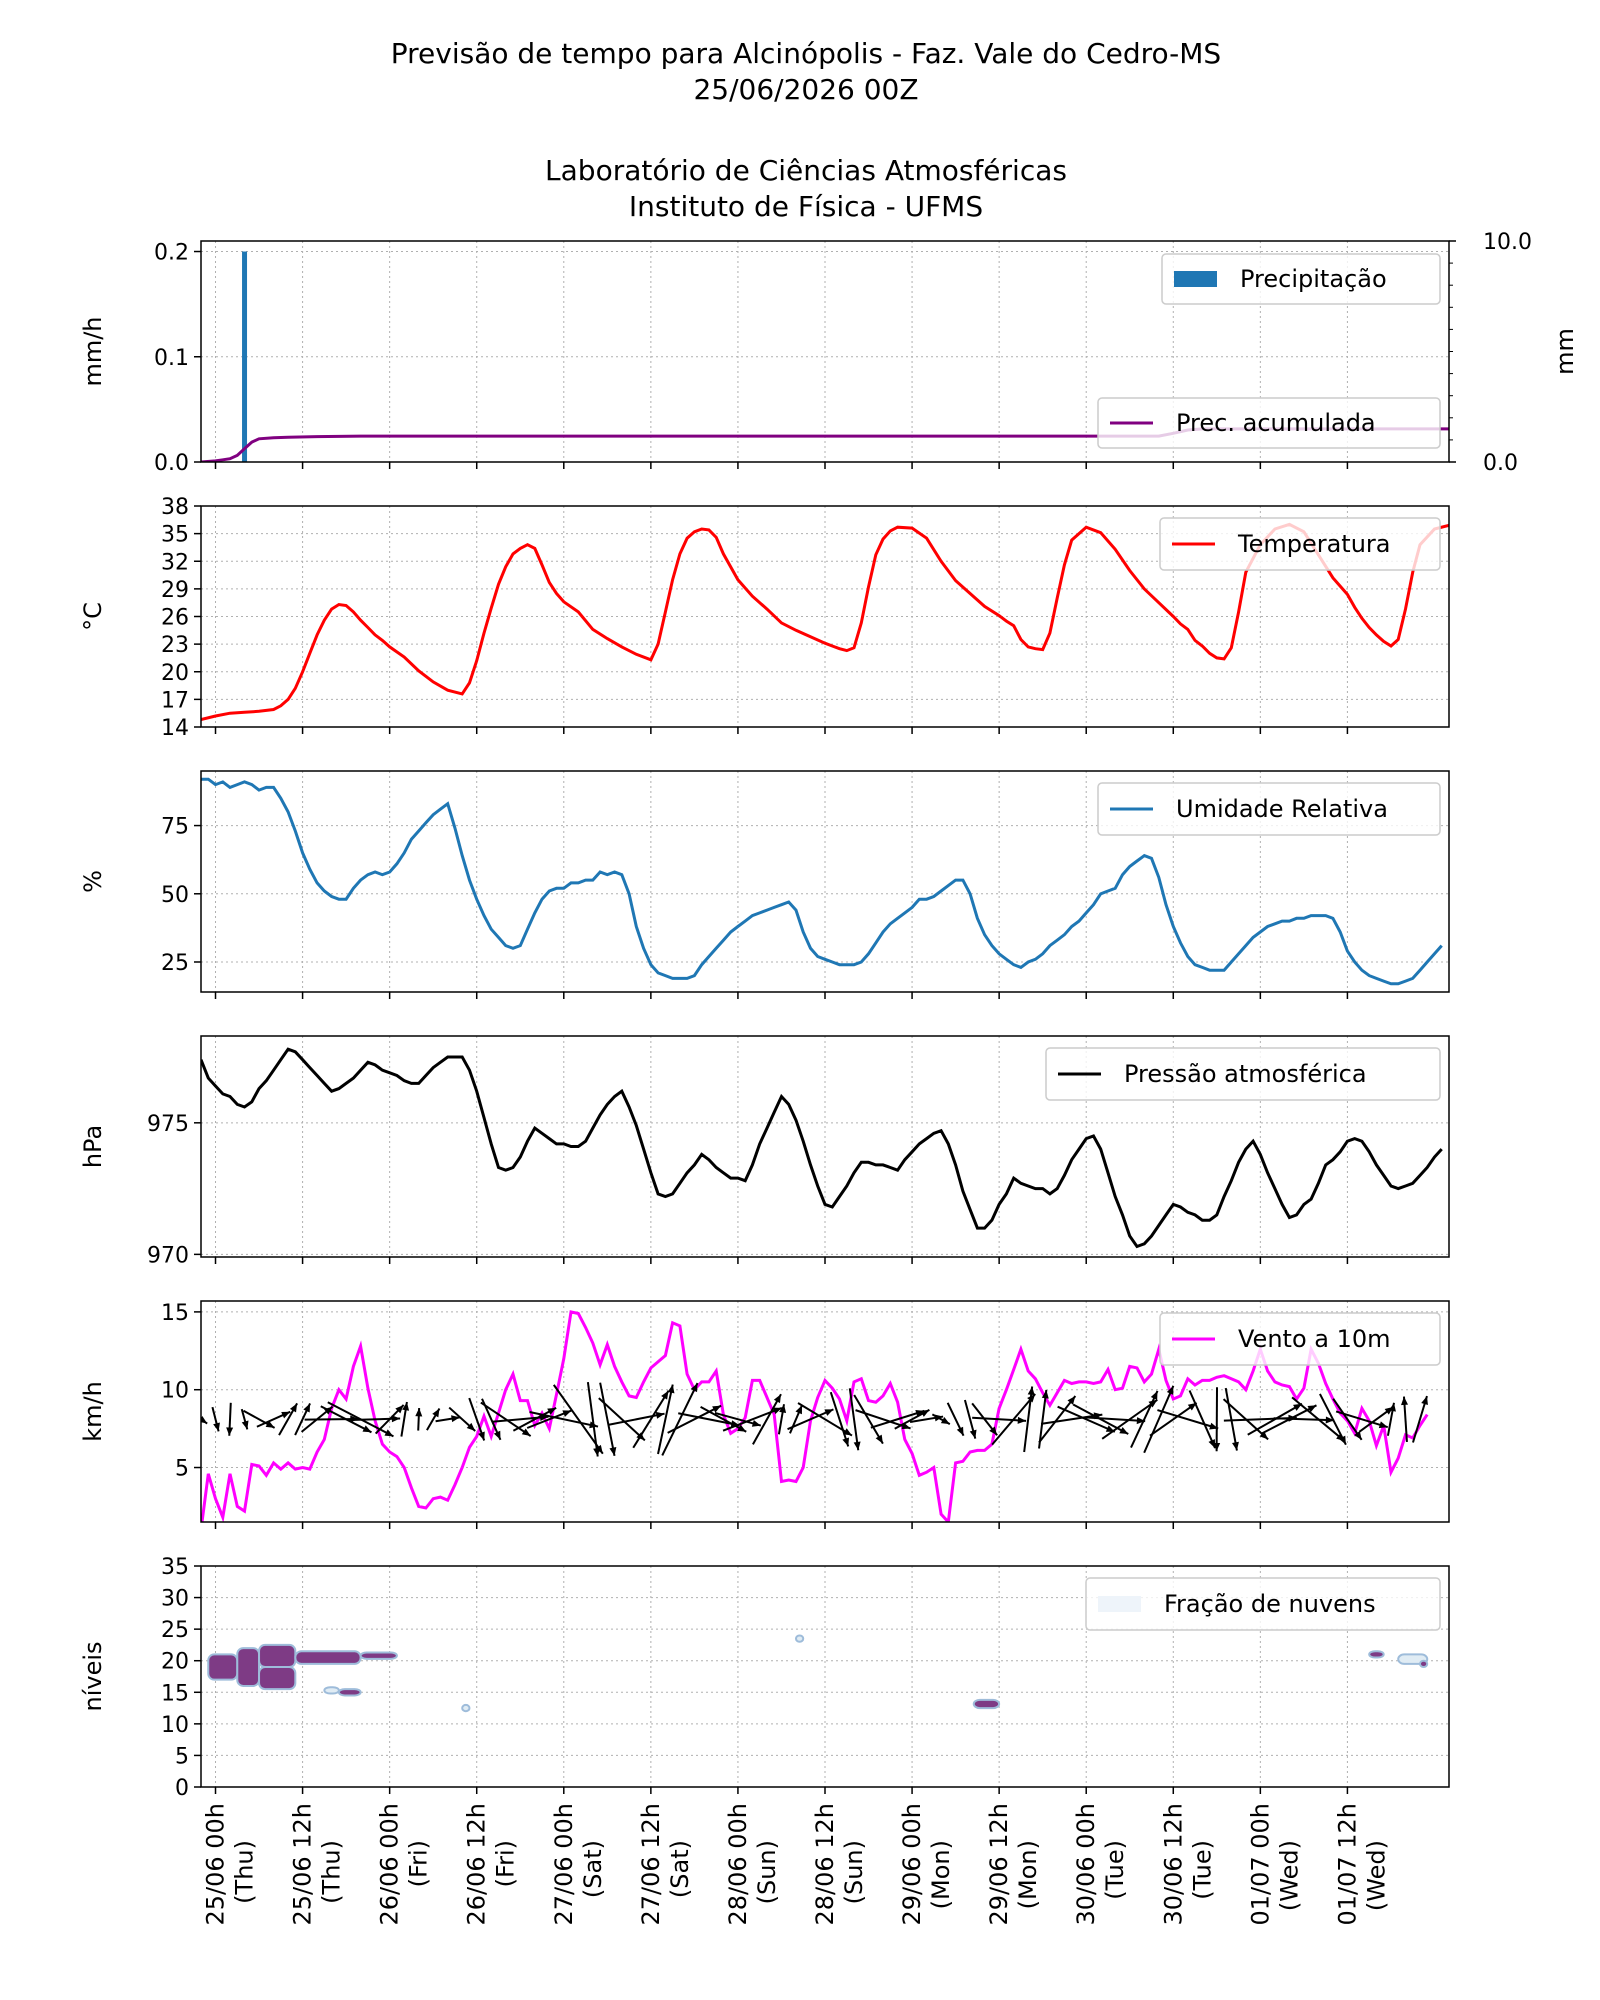 The height and width of the screenshot is (2000, 1600). Describe the element at coordinates (182, 1756) in the screenshot. I see `y-tick-label: 5` at that location.